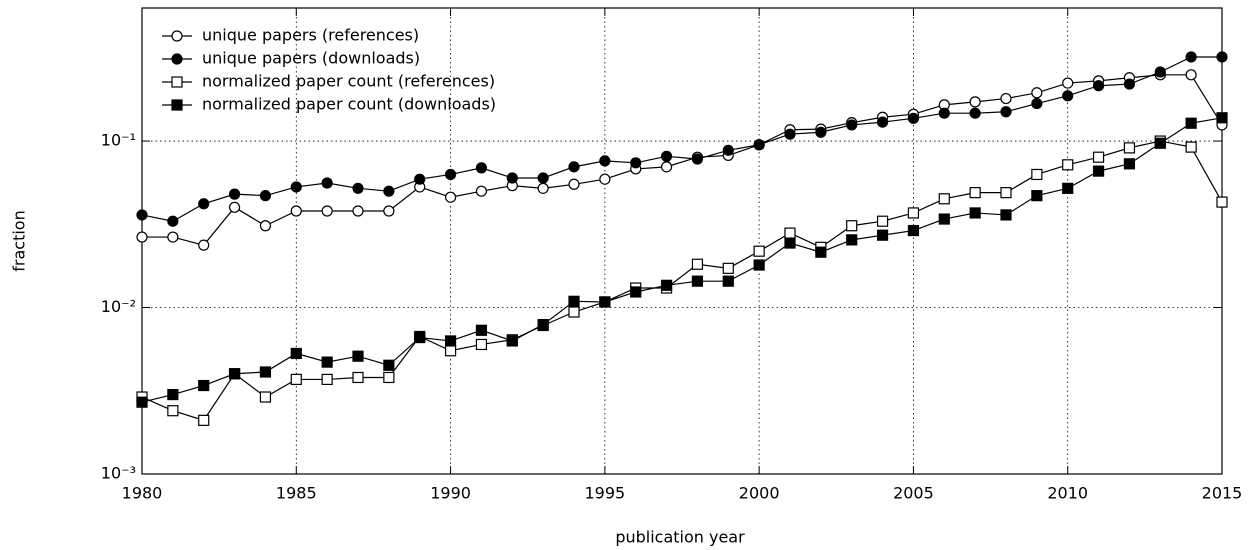  I want to click on y-tick-label: 10⁻¹, so click(118, 140).